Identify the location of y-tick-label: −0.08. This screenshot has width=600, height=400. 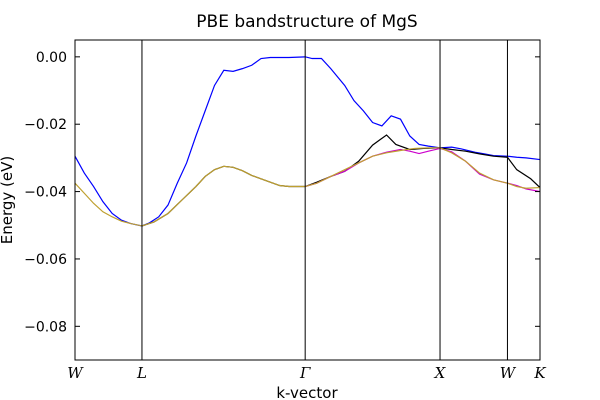
(45, 327).